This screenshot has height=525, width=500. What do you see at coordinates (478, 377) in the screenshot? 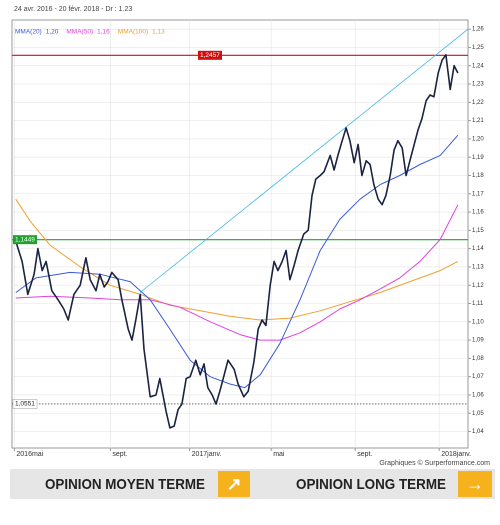
I see `y-tick-label: 1,07` at bounding box center [478, 377].